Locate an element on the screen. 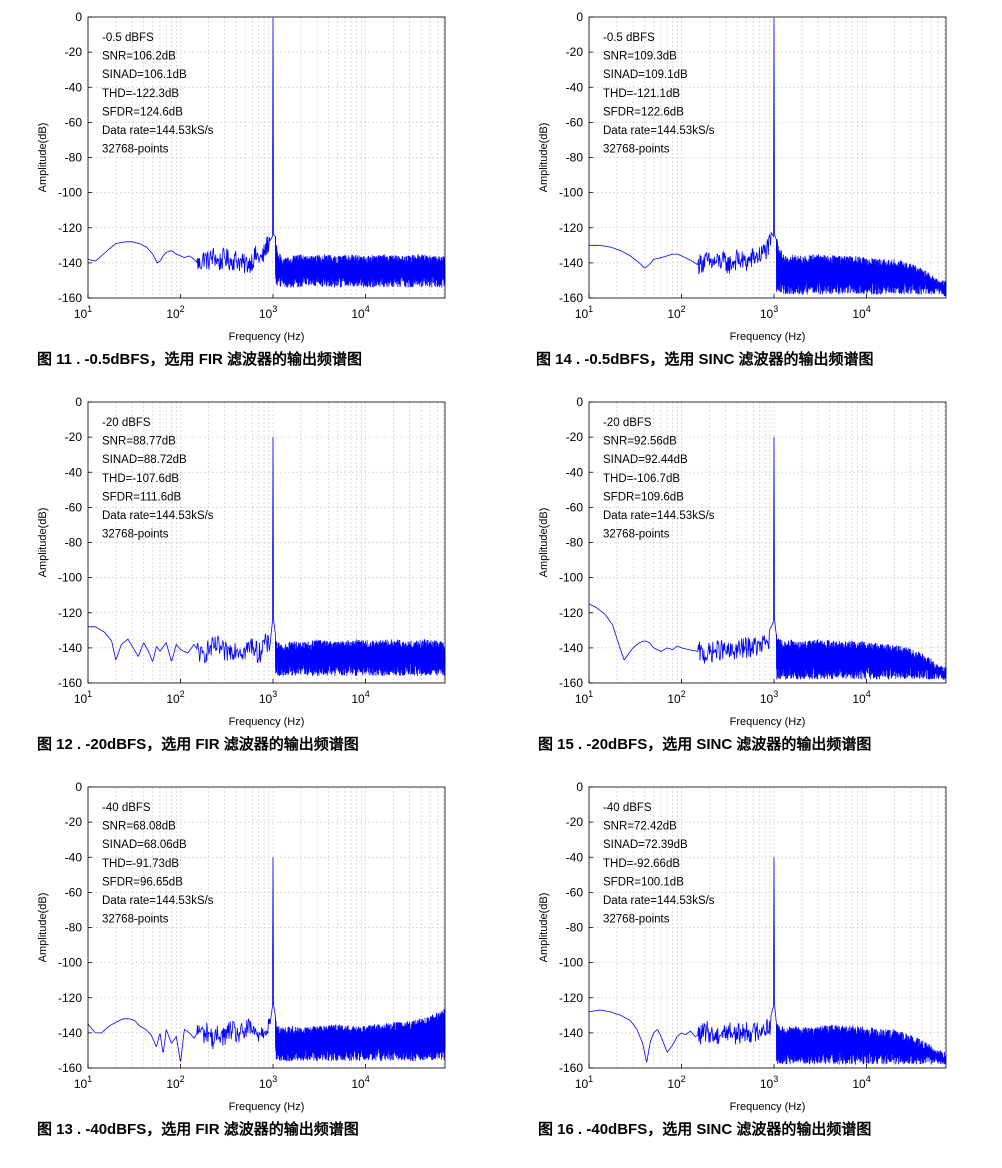 This screenshot has height=1168, width=1002. annotation-text: SFDR=109.6dB is located at coordinates (643, 497).